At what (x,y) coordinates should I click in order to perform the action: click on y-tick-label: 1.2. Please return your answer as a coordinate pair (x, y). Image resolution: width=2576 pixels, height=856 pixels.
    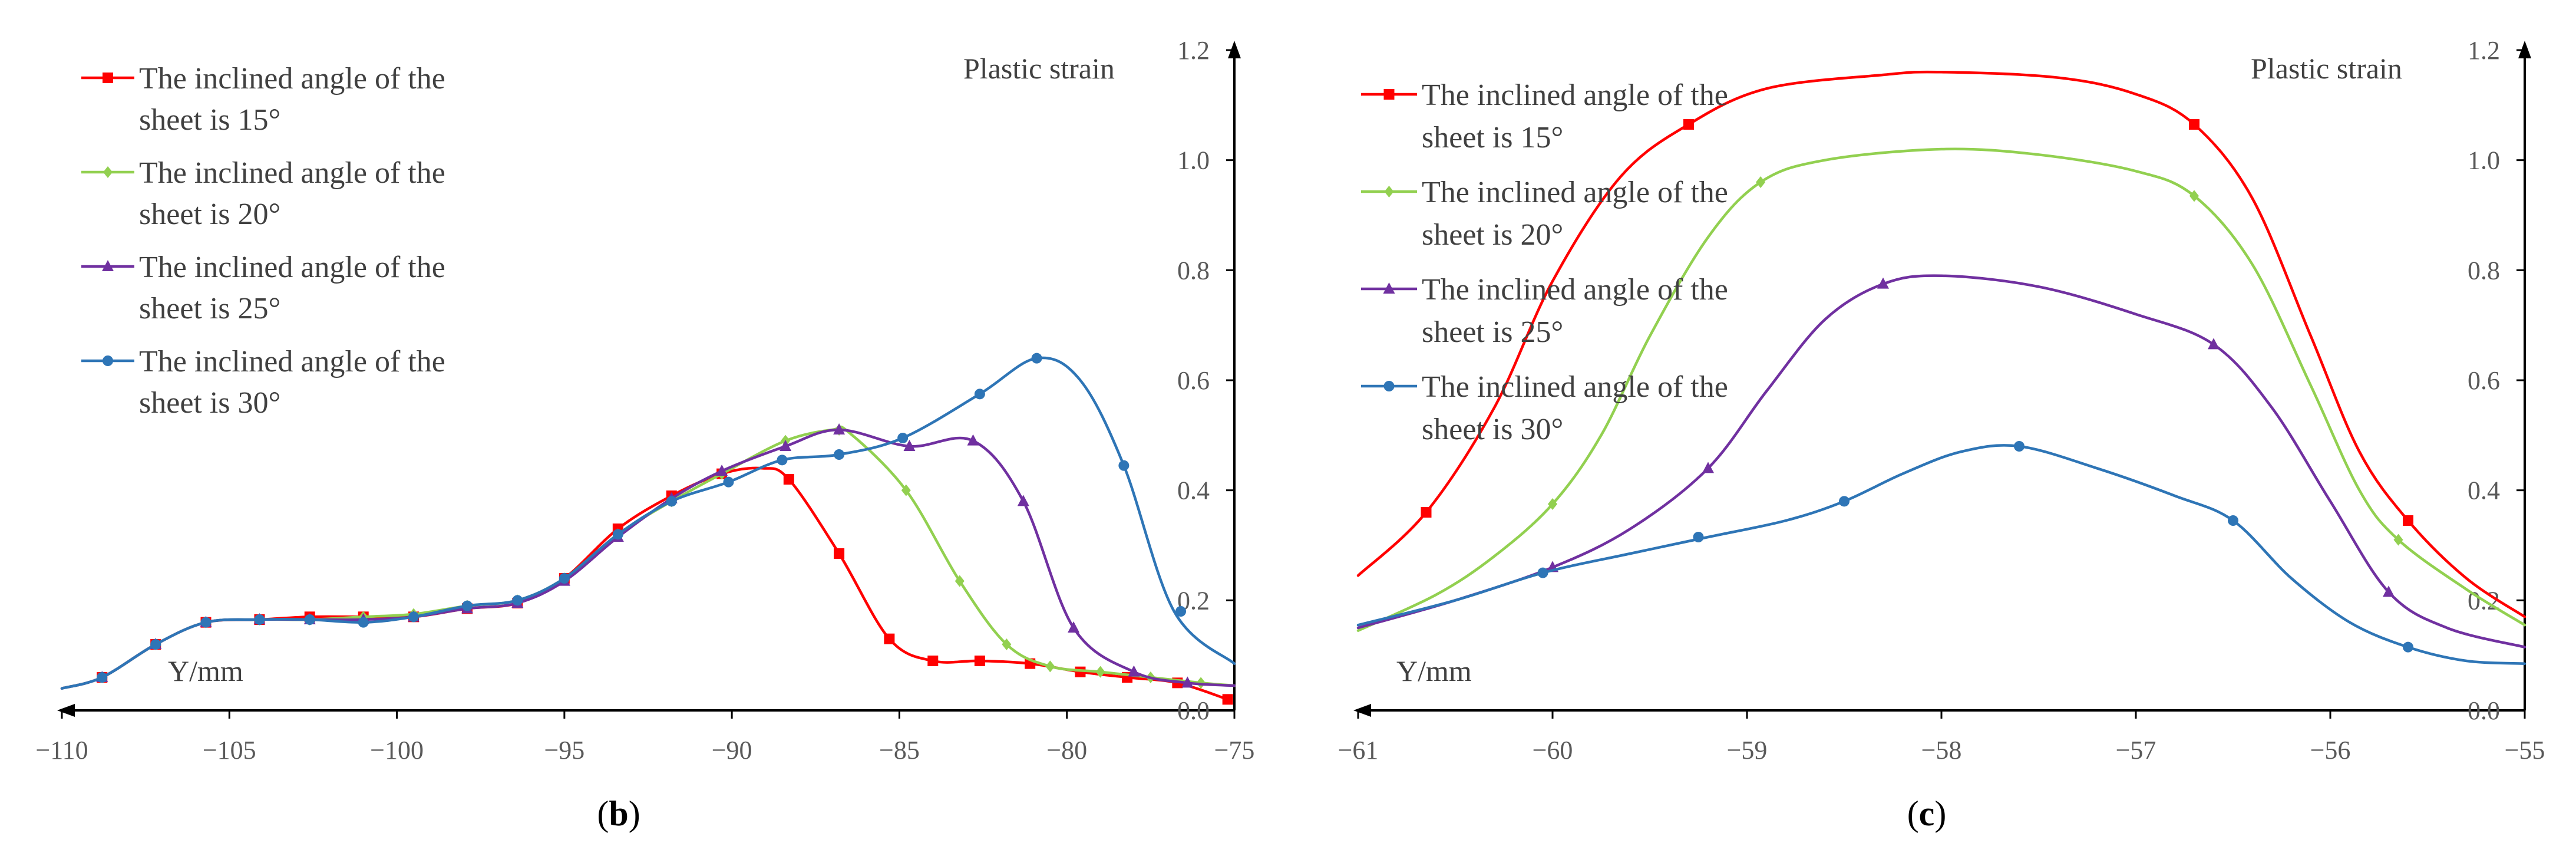
    Looking at the image, I should click on (1193, 50).